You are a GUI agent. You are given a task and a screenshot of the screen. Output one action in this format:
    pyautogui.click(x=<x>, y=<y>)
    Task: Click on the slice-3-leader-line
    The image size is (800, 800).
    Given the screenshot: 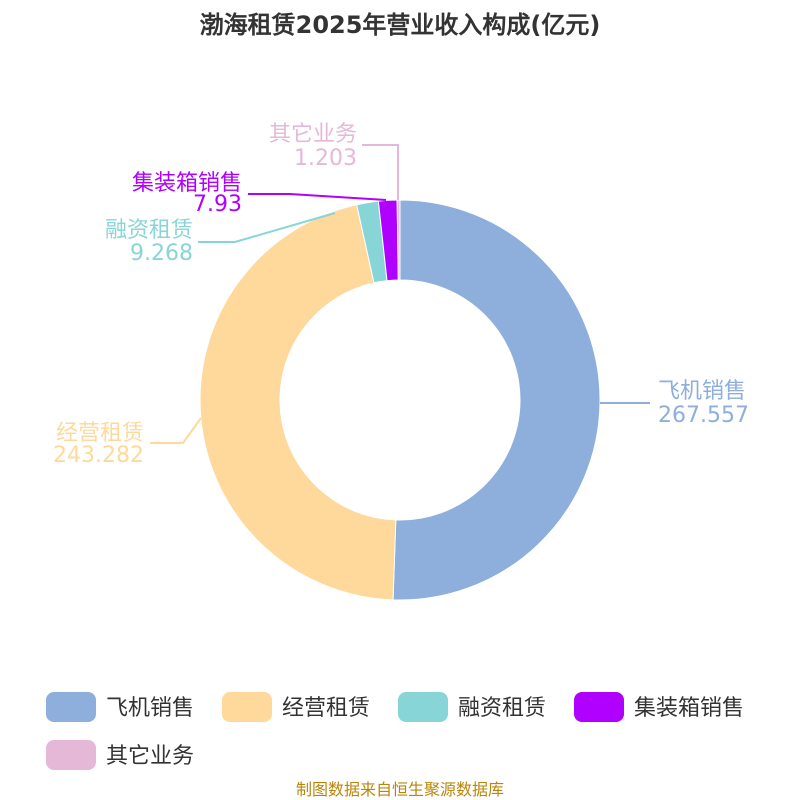 What is the action you would take?
    pyautogui.click(x=267, y=227)
    